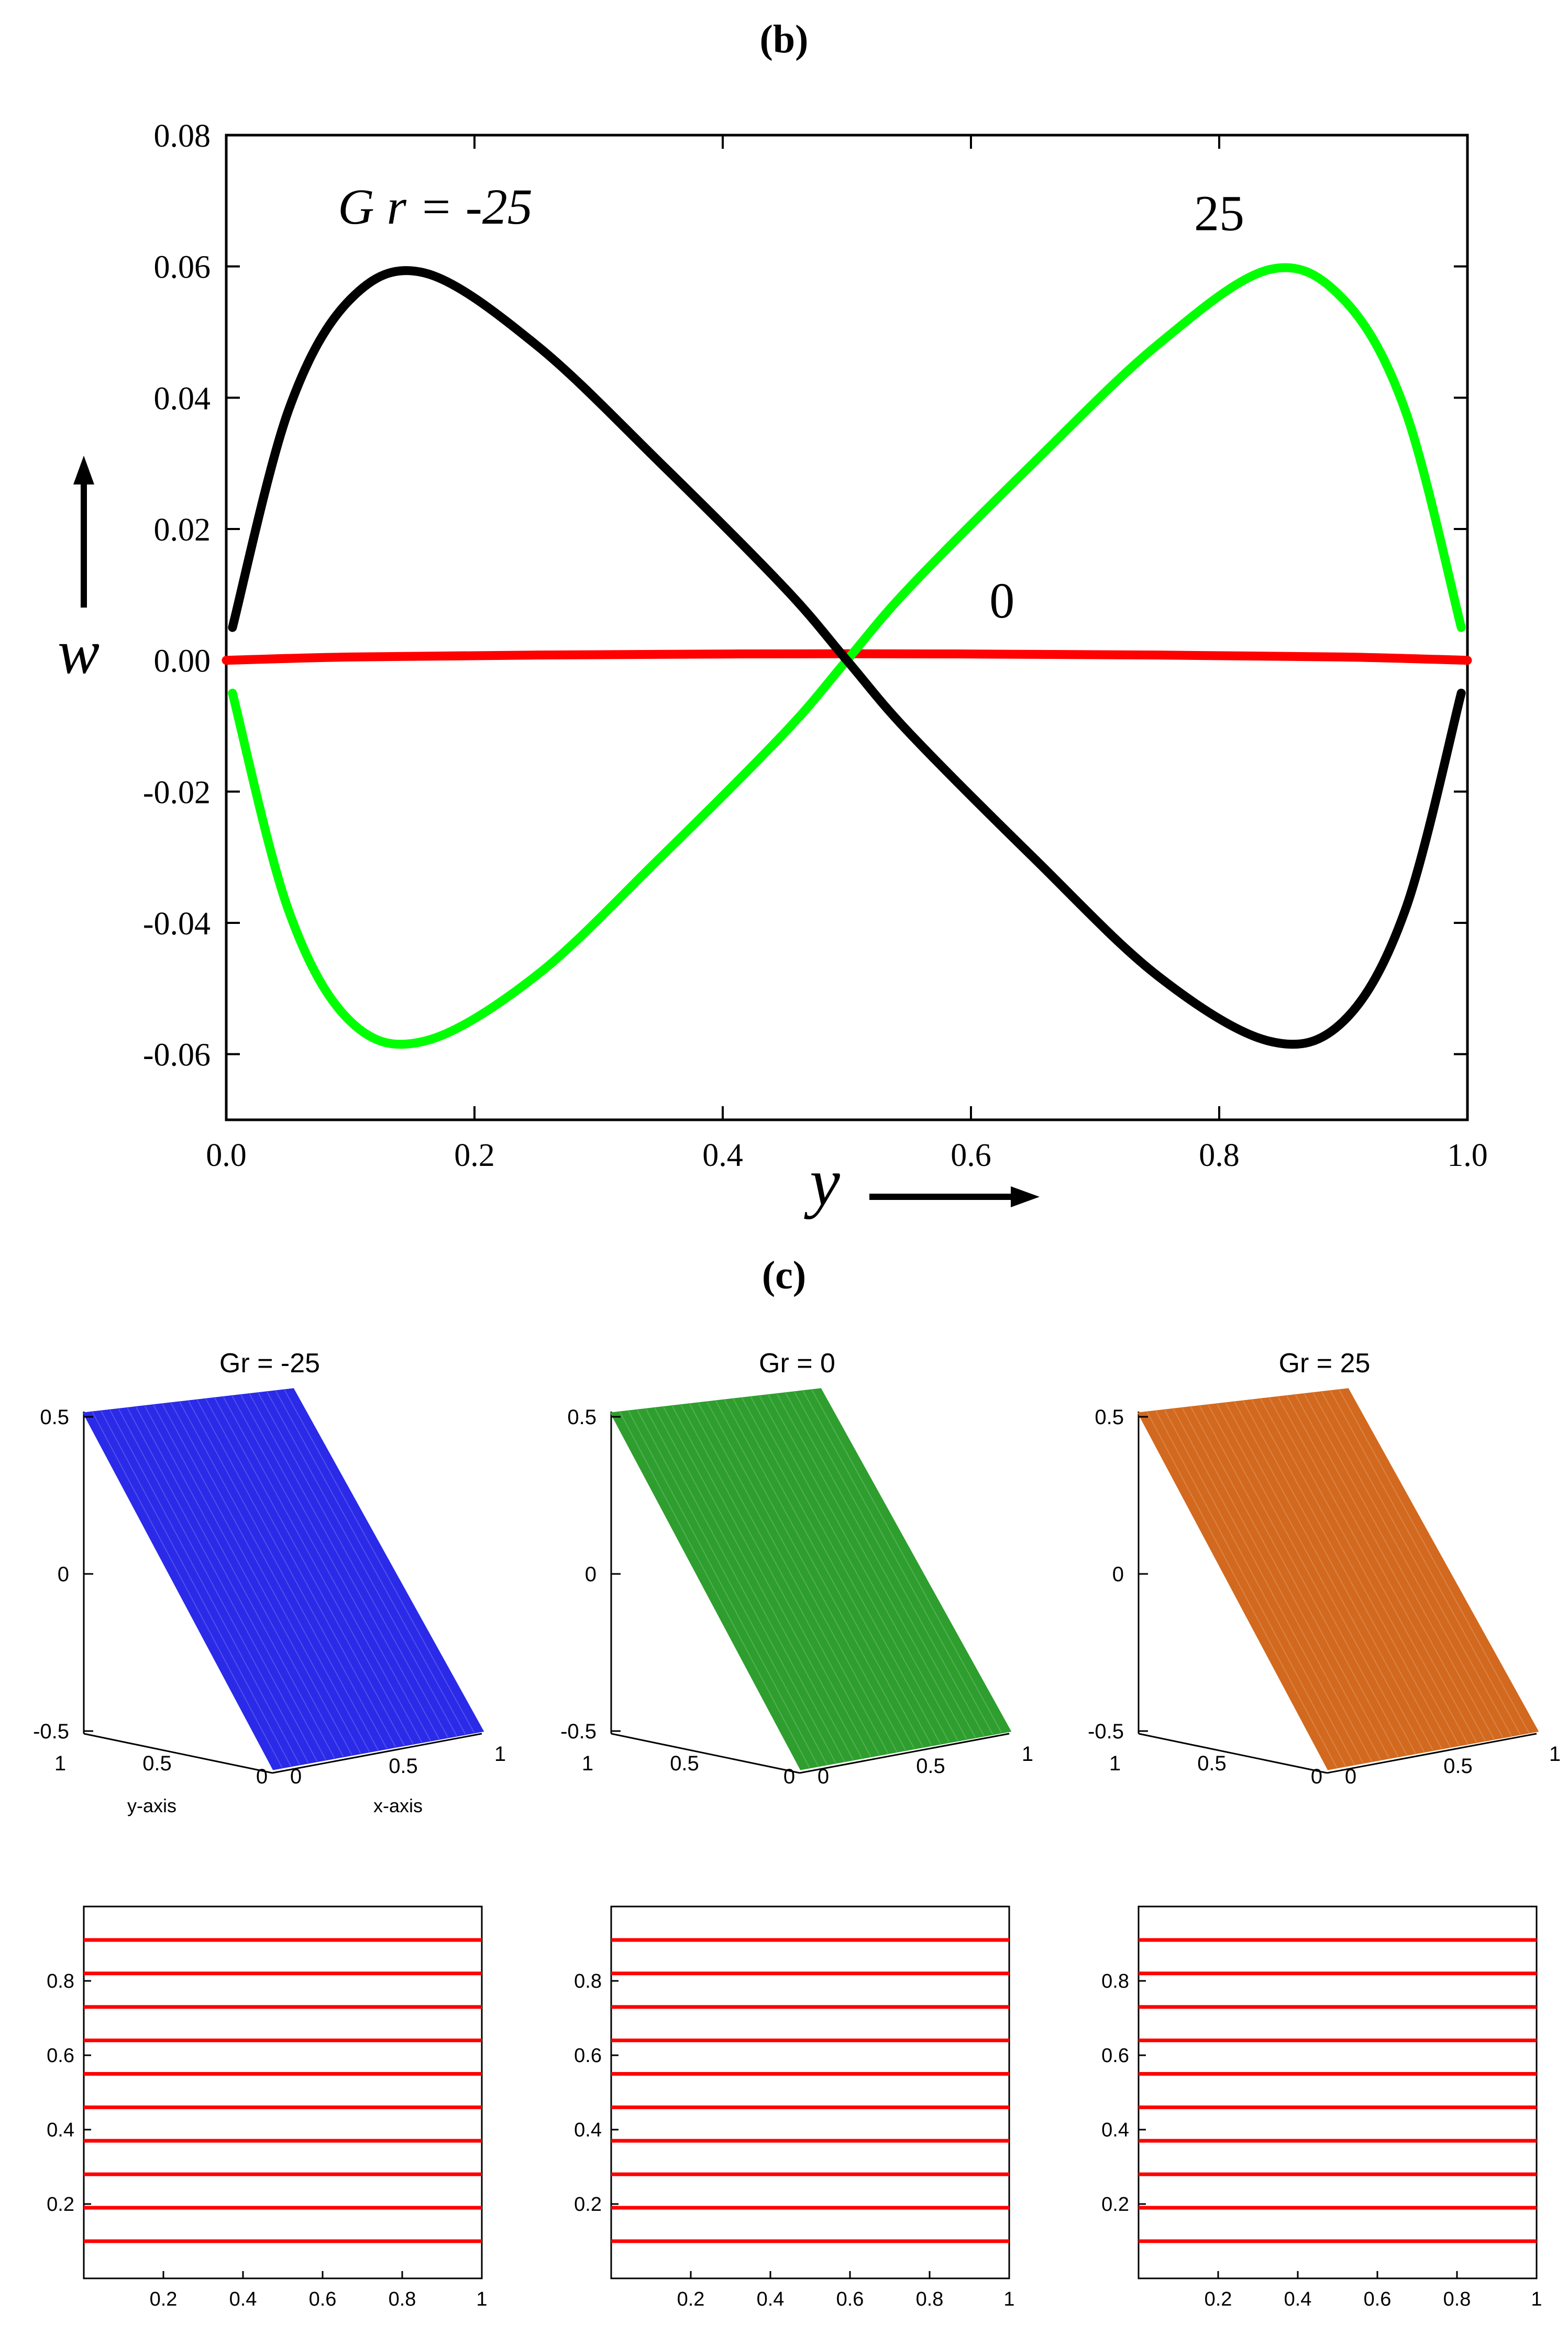 The height and width of the screenshot is (2336, 1568). I want to click on y-axis-label: w, so click(79, 652).